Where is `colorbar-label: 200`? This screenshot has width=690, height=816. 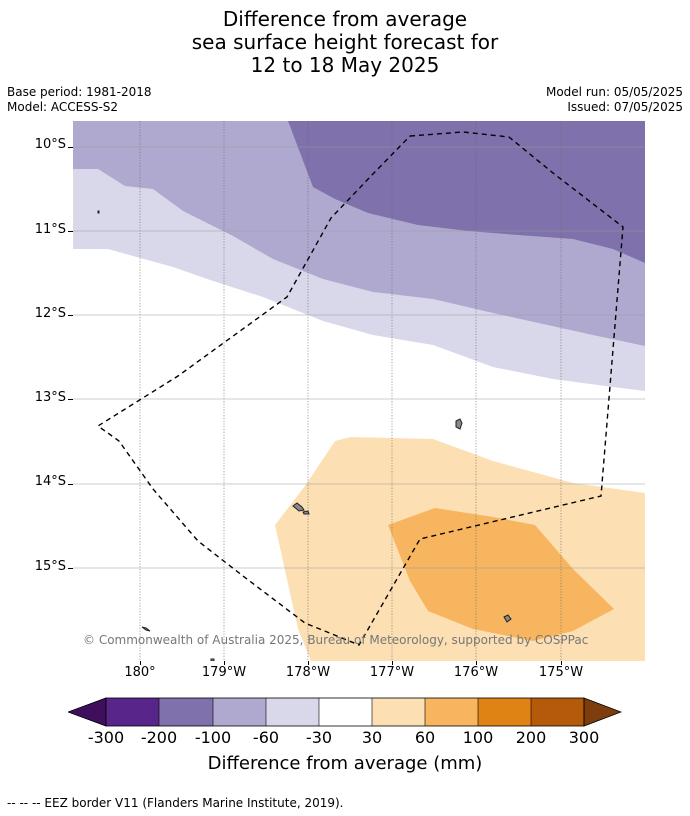
colorbar-label: 200 is located at coordinates (531, 737).